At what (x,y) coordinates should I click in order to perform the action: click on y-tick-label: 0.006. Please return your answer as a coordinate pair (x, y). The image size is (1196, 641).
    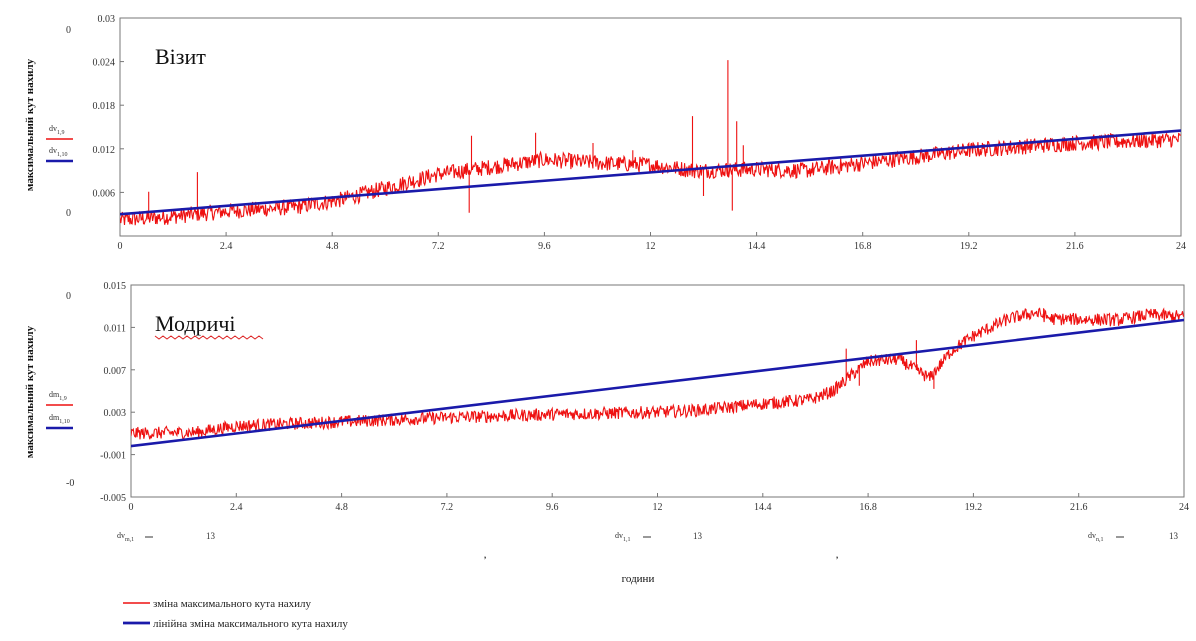
    Looking at the image, I should click on (104, 193).